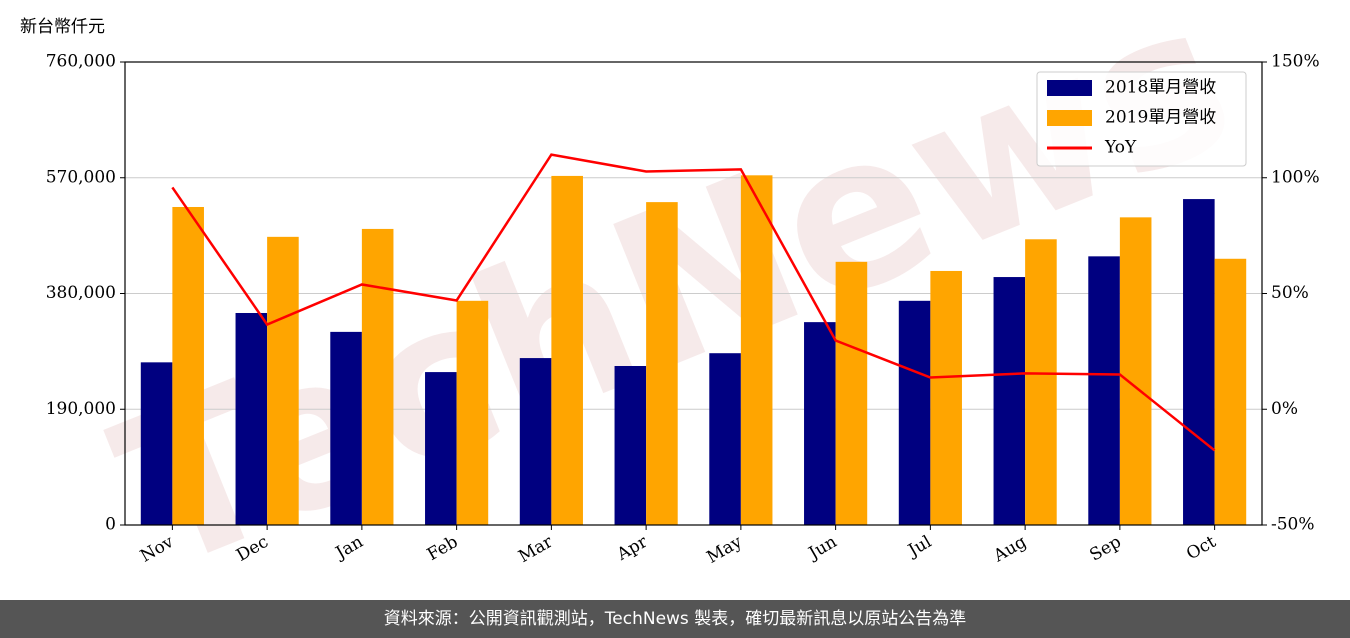 This screenshot has width=1350, height=638. I want to click on x-tick-label: Mar, so click(536, 549).